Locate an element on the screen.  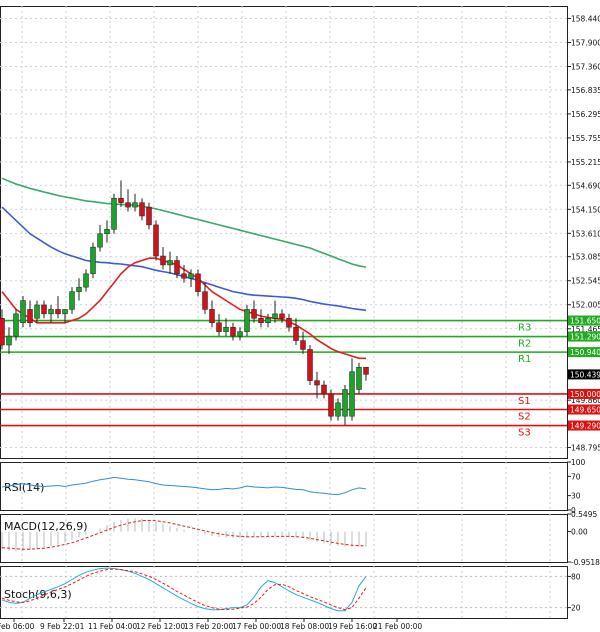
stoch-k-line is located at coordinates (184, 589).